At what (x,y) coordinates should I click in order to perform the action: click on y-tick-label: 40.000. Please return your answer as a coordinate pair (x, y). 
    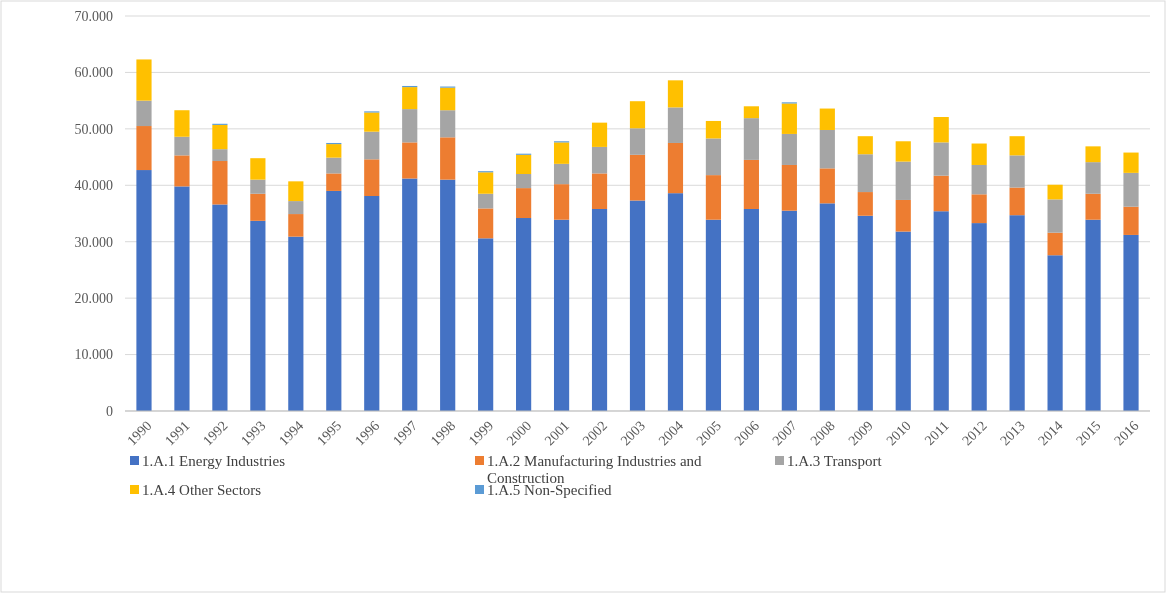
    Looking at the image, I should click on (93, 186).